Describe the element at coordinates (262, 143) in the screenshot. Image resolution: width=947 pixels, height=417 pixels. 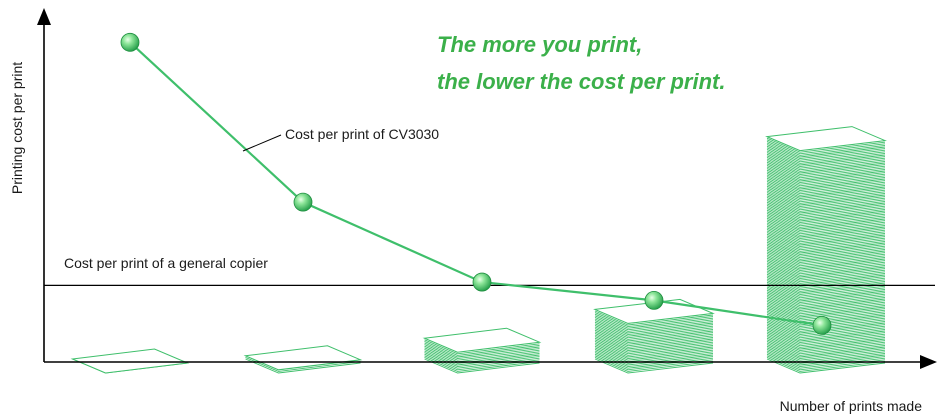
I see `series-leader-line` at that location.